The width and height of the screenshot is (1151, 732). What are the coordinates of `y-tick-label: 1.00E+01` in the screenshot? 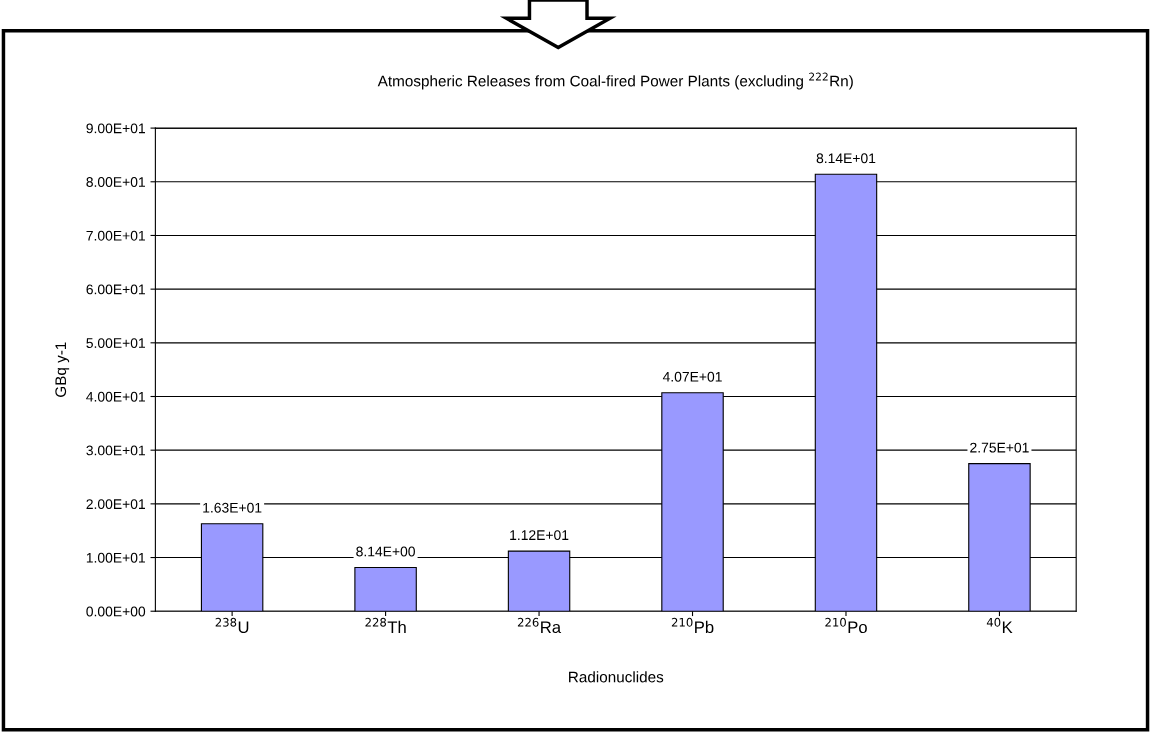 It's located at (115, 557).